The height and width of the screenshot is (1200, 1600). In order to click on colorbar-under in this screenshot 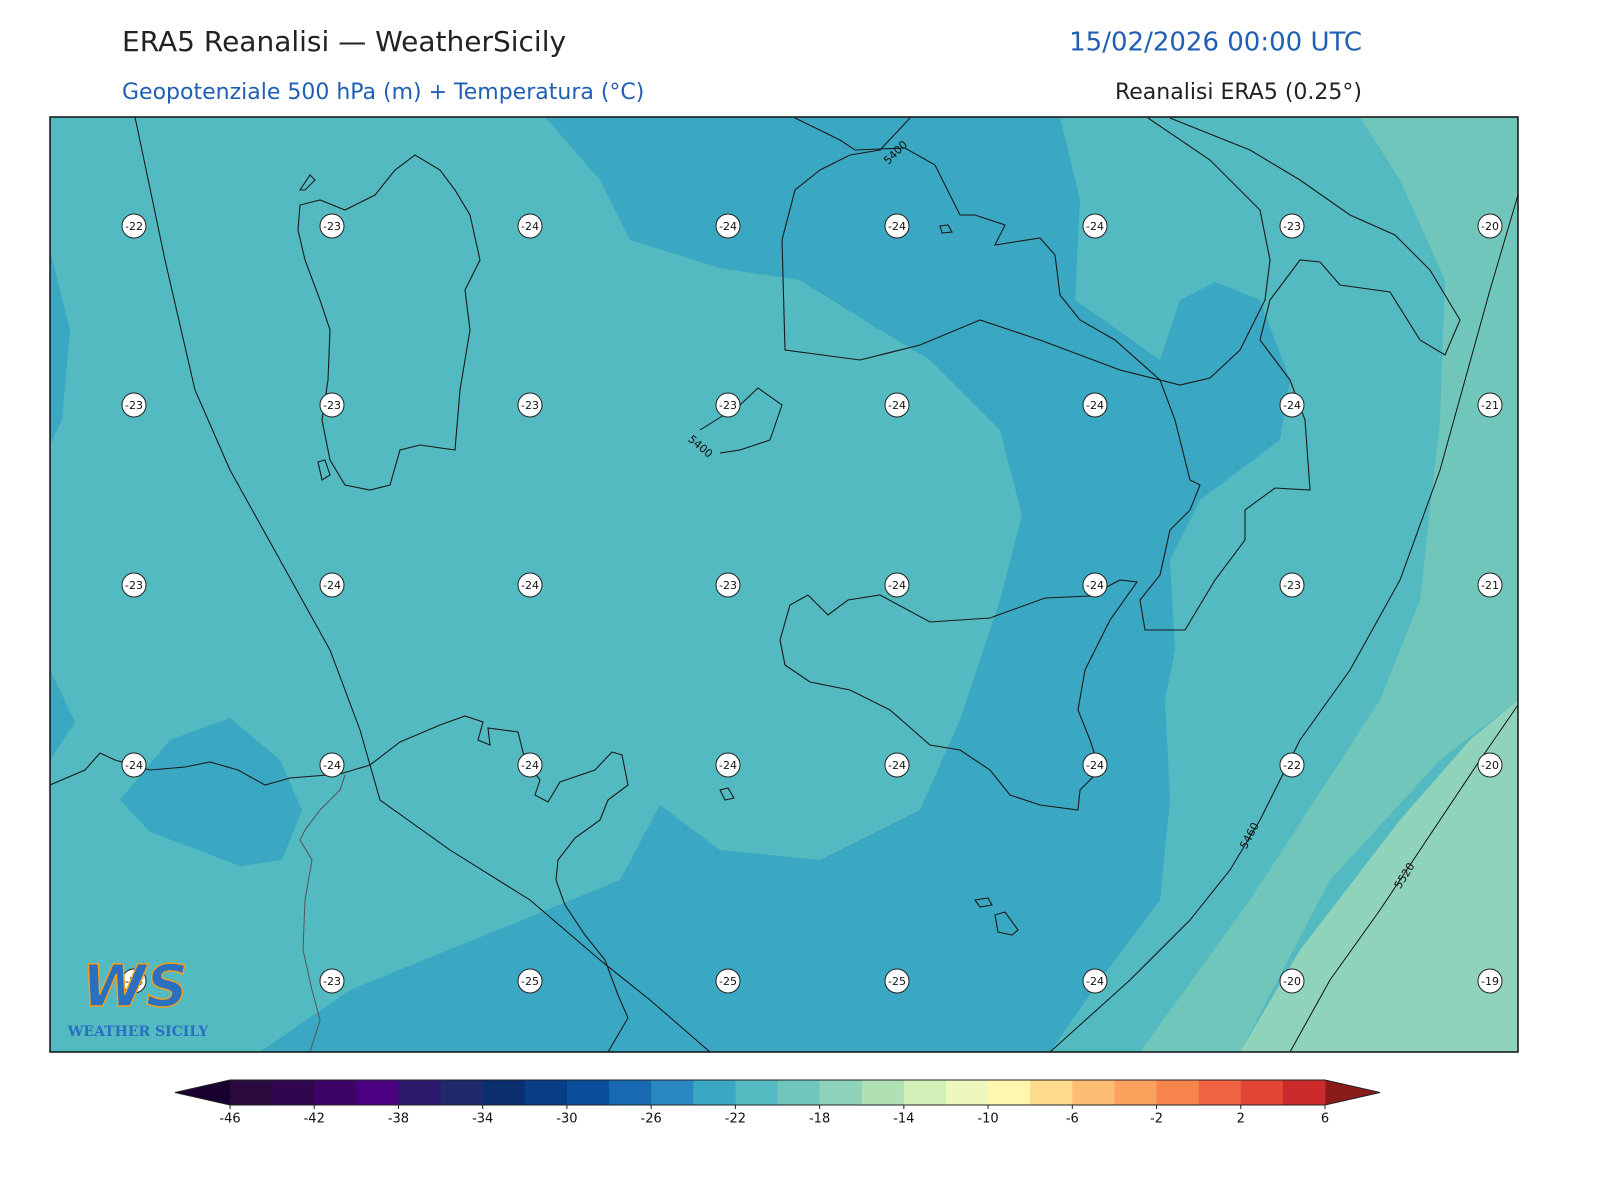, I will do `click(202, 1092)`.